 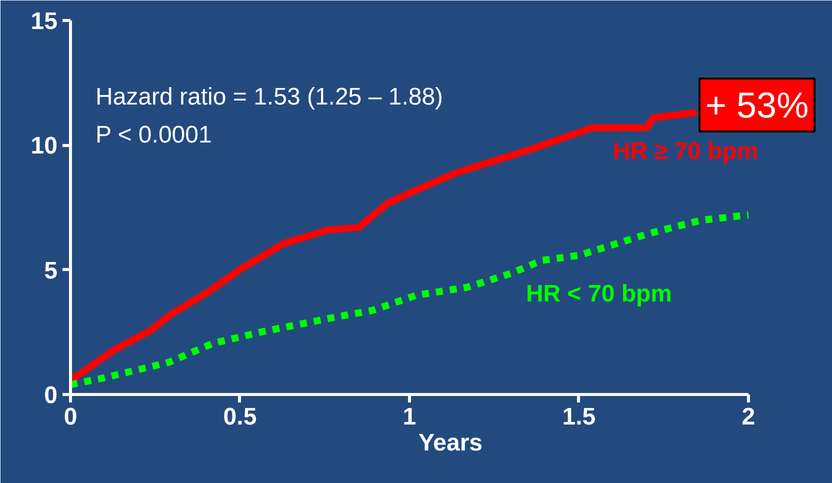 I want to click on legend-label: HR ≥ 70 bpm, so click(x=685, y=151).